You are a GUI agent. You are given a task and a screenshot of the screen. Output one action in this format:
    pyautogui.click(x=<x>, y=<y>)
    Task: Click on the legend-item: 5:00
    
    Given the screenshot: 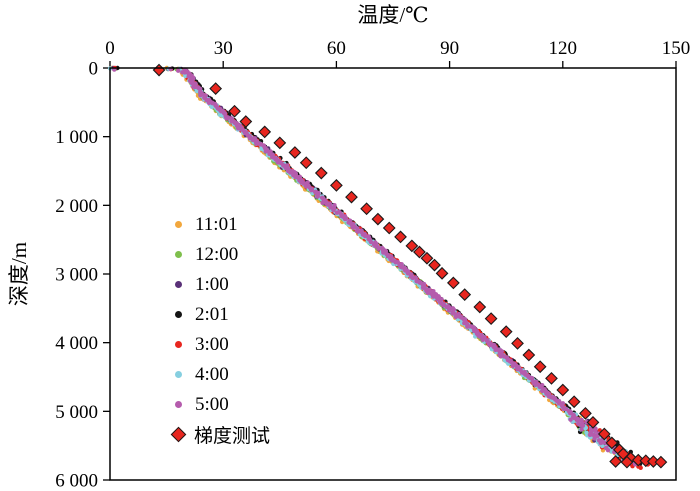 What is the action you would take?
    pyautogui.click(x=221, y=404)
    